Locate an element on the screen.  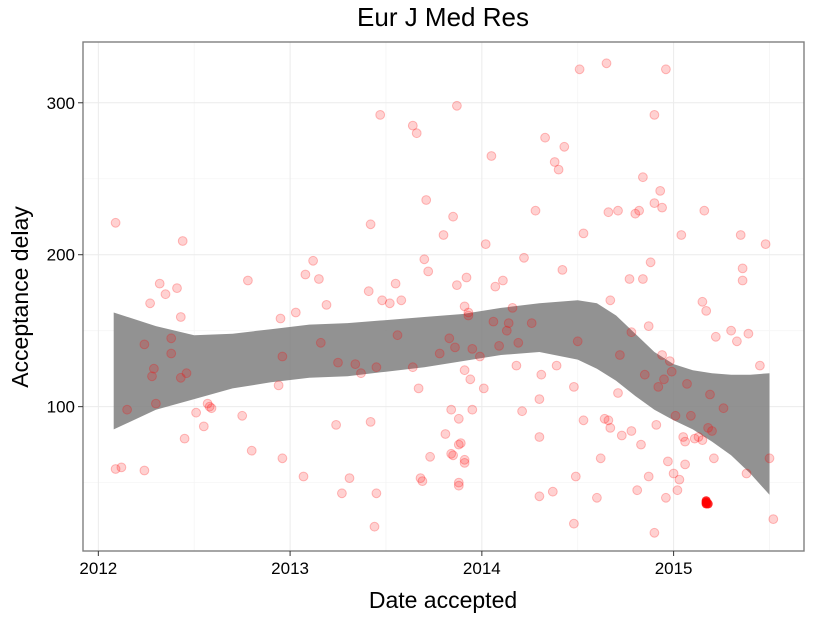
y-tick-label: 100 is located at coordinates (61, 407).